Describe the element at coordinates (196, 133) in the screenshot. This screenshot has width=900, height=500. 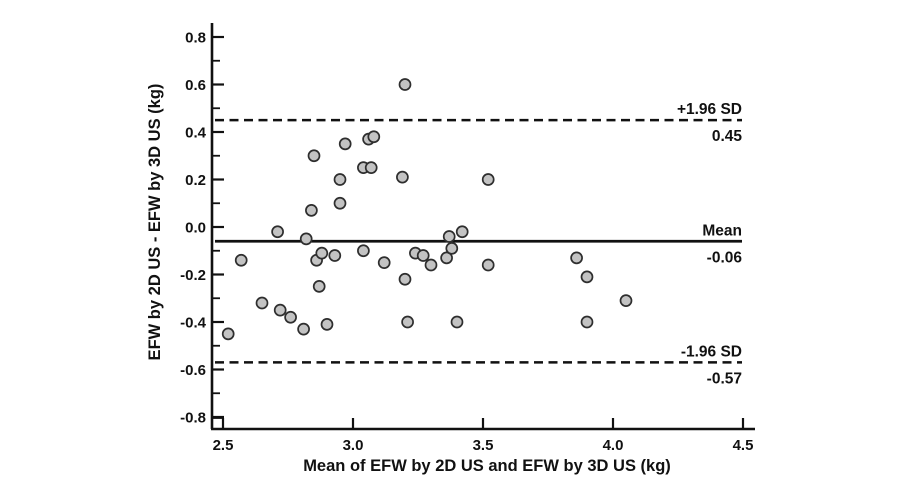
I see `y-tick-label: 0.4` at that location.